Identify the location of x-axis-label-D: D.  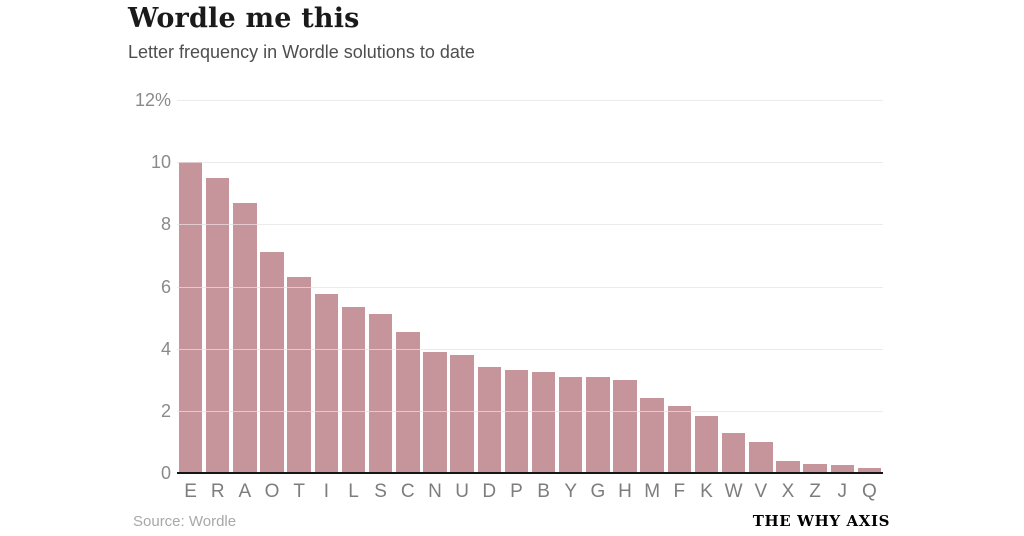
(489, 491).